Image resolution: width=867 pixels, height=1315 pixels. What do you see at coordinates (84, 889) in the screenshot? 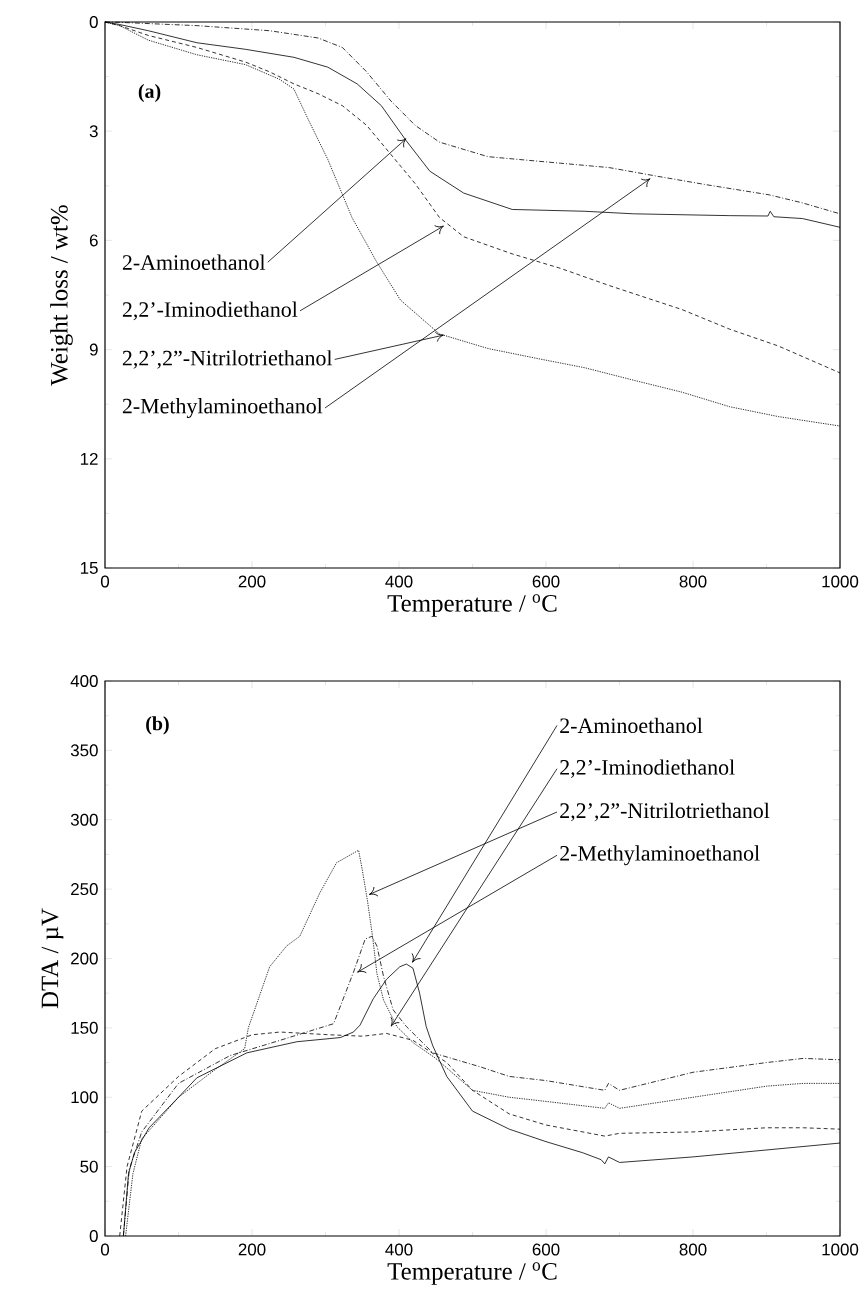
I see `y-tick-label: 250` at bounding box center [84, 889].